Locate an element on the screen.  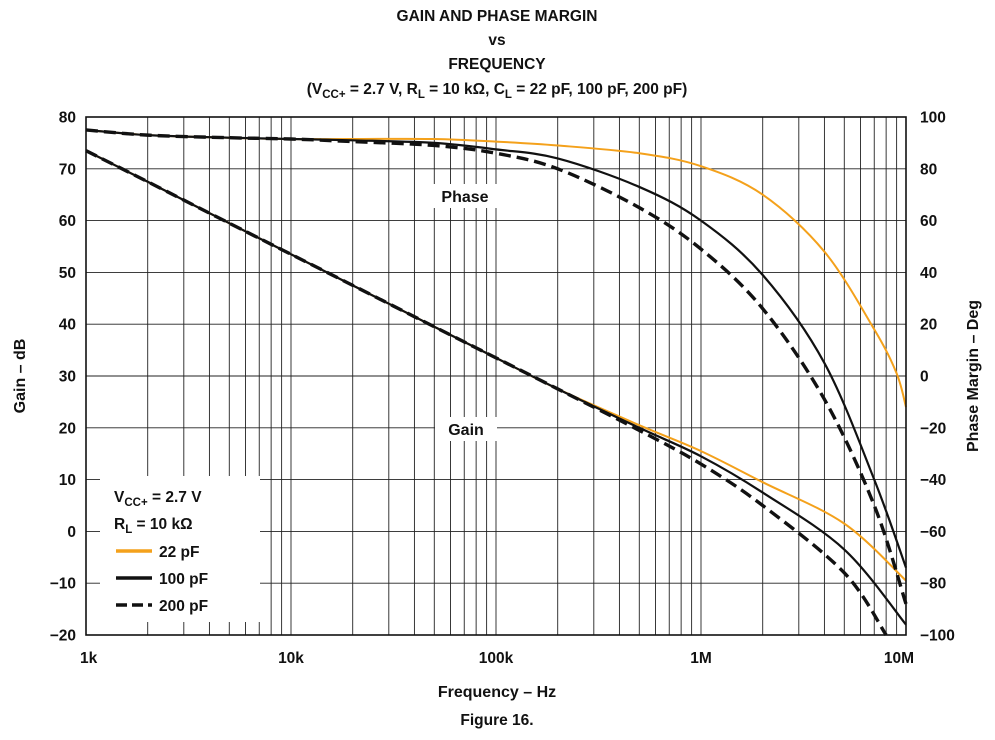
y-left-tick-label-8: 0 is located at coordinates (71, 532).